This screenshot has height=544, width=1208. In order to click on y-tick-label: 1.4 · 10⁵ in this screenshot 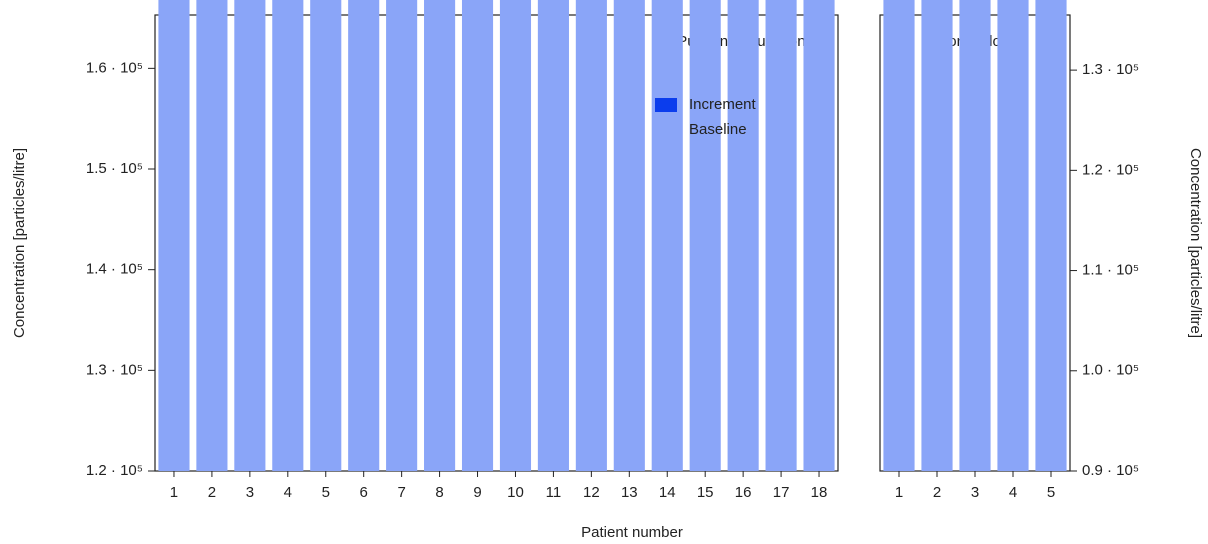, I will do `click(114, 269)`.